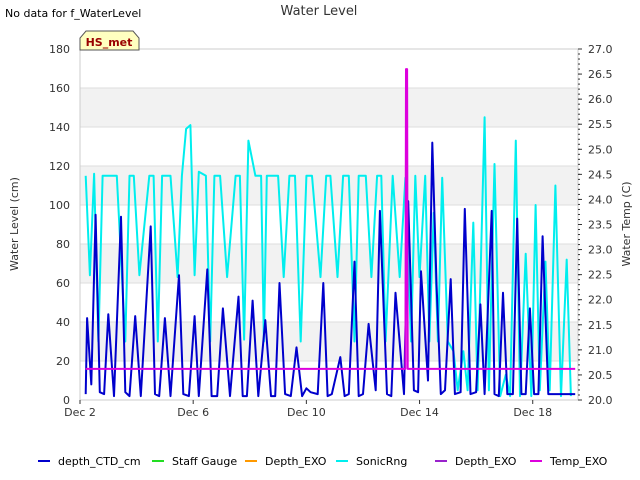 The height and width of the screenshot is (480, 640). What do you see at coordinates (59, 127) in the screenshot?
I see `y-tick-label: 140` at bounding box center [59, 127].